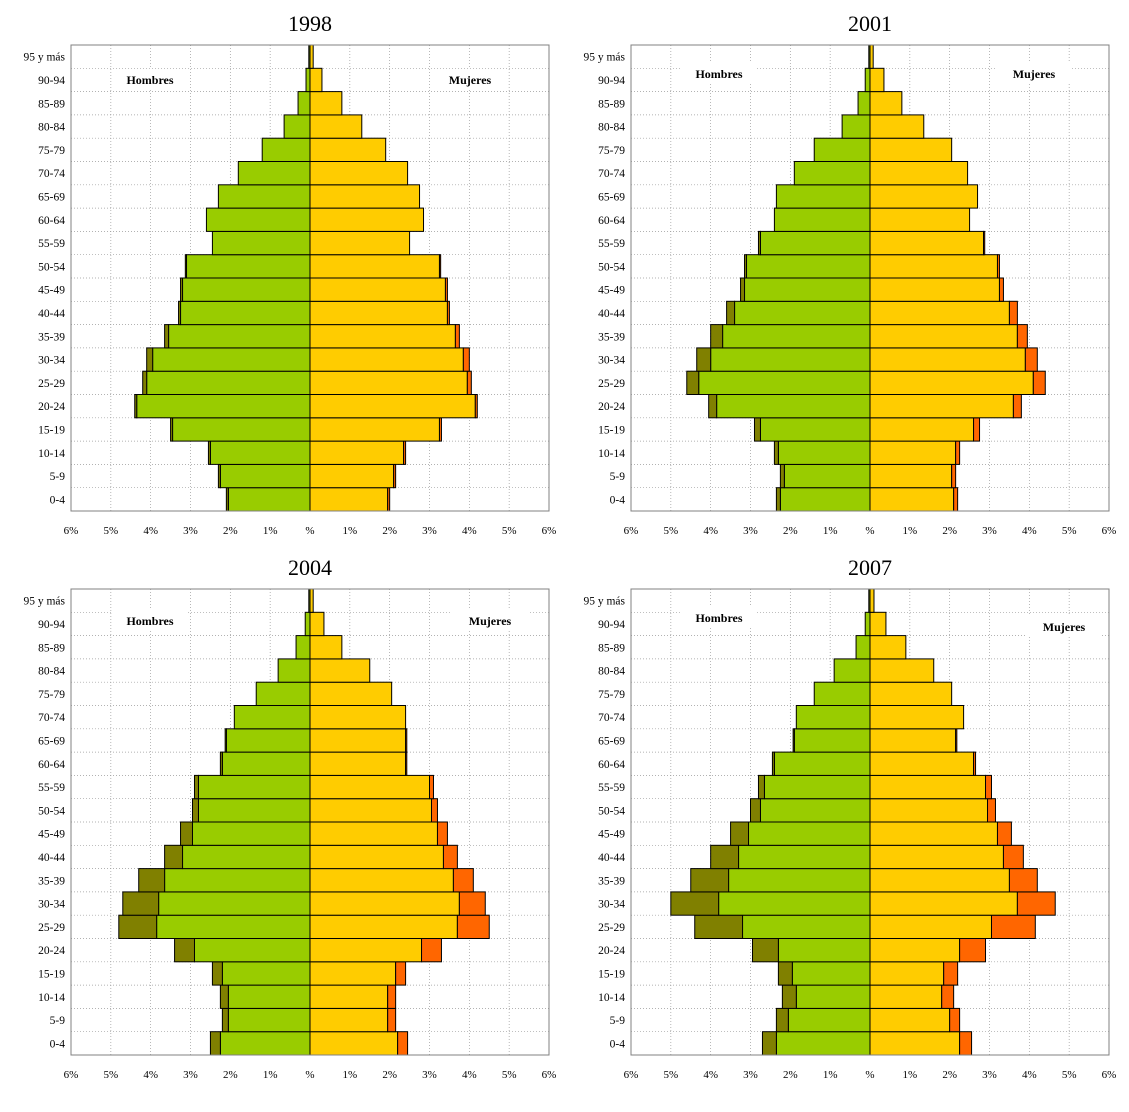 This screenshot has width=1129, height=1112. I want to click on y-tick-label-5-9: 5-9, so click(618, 1021).